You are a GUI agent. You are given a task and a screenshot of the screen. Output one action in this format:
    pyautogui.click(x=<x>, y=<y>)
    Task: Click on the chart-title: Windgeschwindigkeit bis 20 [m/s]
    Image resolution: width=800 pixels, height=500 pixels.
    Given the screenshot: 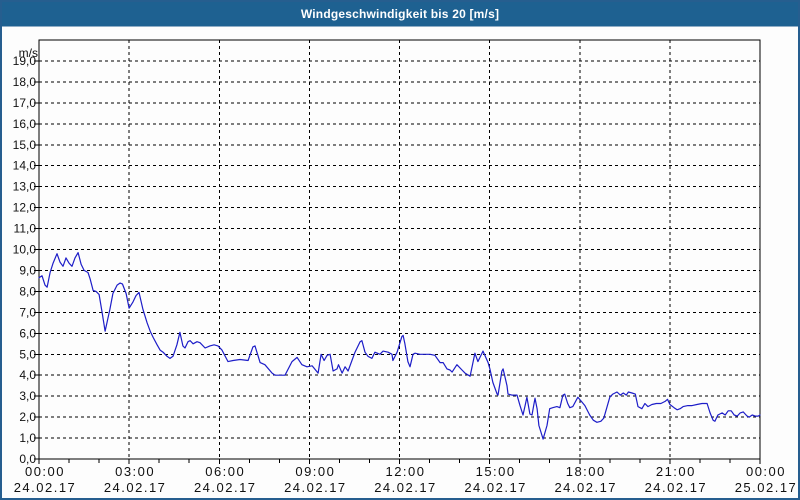 What is the action you would take?
    pyautogui.click(x=400, y=14)
    